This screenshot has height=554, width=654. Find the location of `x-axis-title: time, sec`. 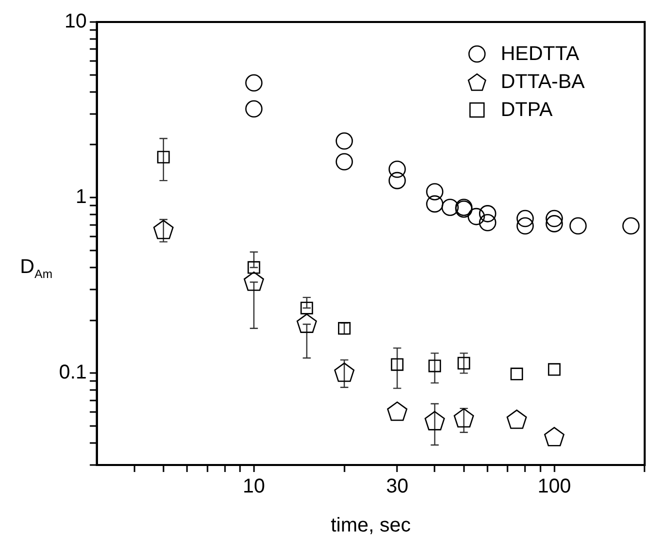

x-axis-title: time, sec is located at coordinates (370, 525).